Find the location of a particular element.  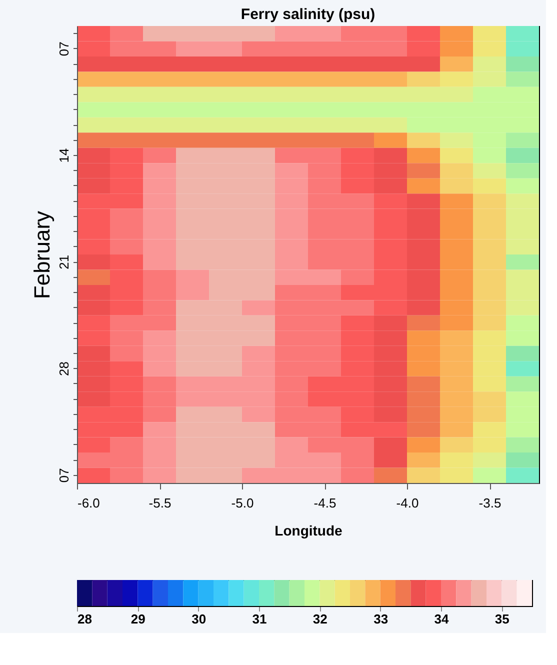

x-tick-label: -4.0 is located at coordinates (407, 503).